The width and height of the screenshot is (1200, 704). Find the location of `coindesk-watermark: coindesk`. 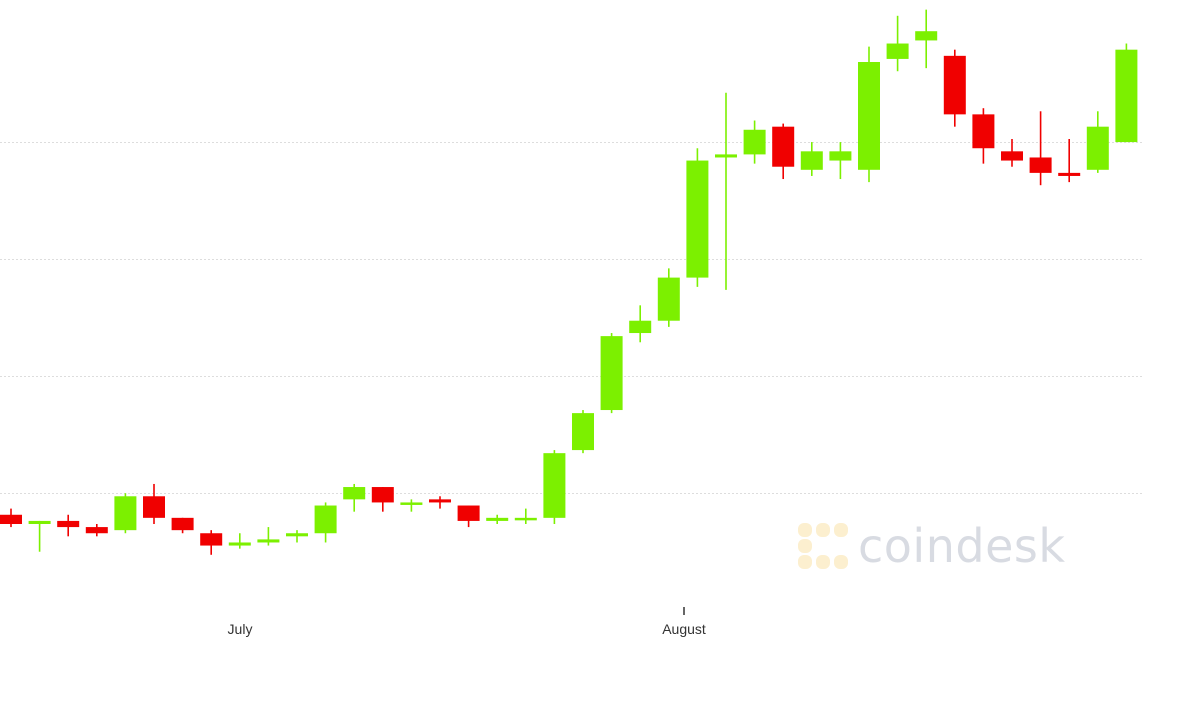

coindesk-watermark: coindesk is located at coordinates (930, 546).